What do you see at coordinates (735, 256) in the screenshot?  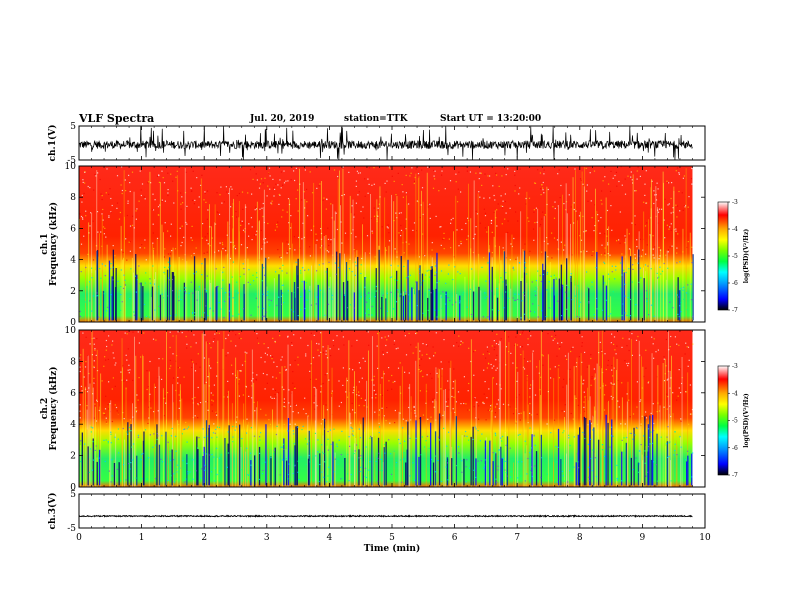 I see `colorbar-tick-label: -5` at bounding box center [735, 256].